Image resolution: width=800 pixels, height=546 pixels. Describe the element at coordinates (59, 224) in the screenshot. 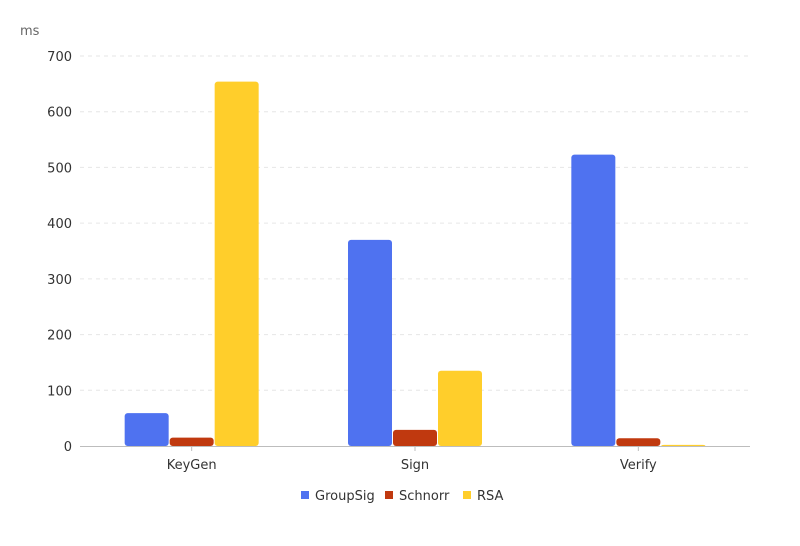

I see `y-tick-label: 400` at that location.